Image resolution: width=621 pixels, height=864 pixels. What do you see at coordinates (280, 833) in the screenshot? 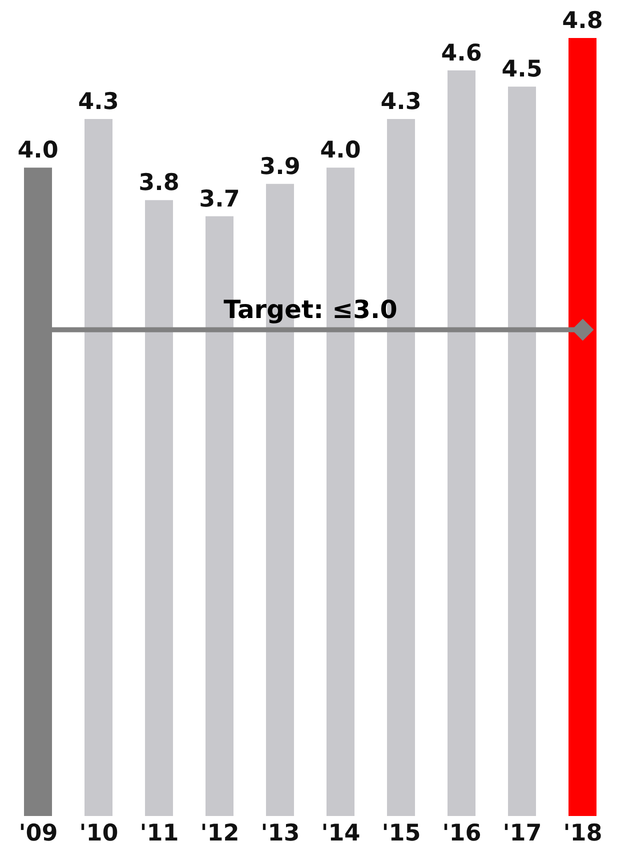
I see `x-tick-label: '13` at bounding box center [280, 833].